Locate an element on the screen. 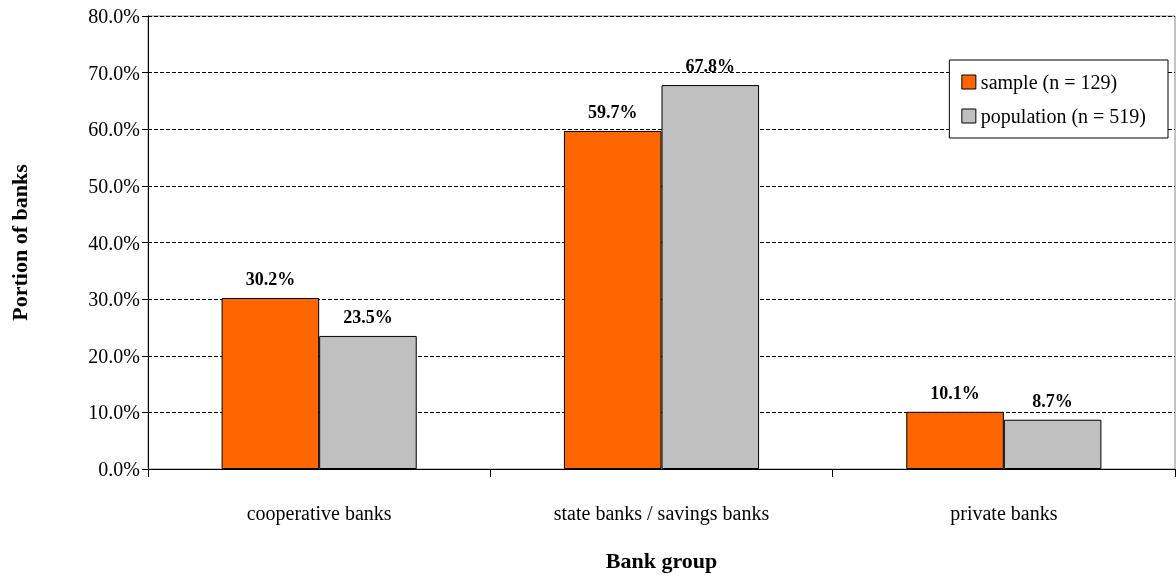  y-tick-label: 10.0% is located at coordinates (114, 412).